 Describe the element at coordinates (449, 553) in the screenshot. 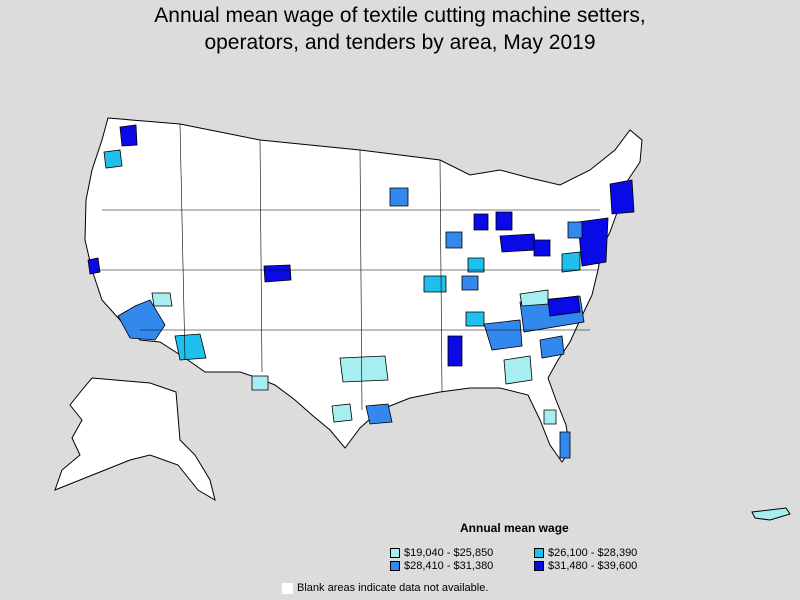

I see `legend-label-1: $19,040 - $25,850` at that location.